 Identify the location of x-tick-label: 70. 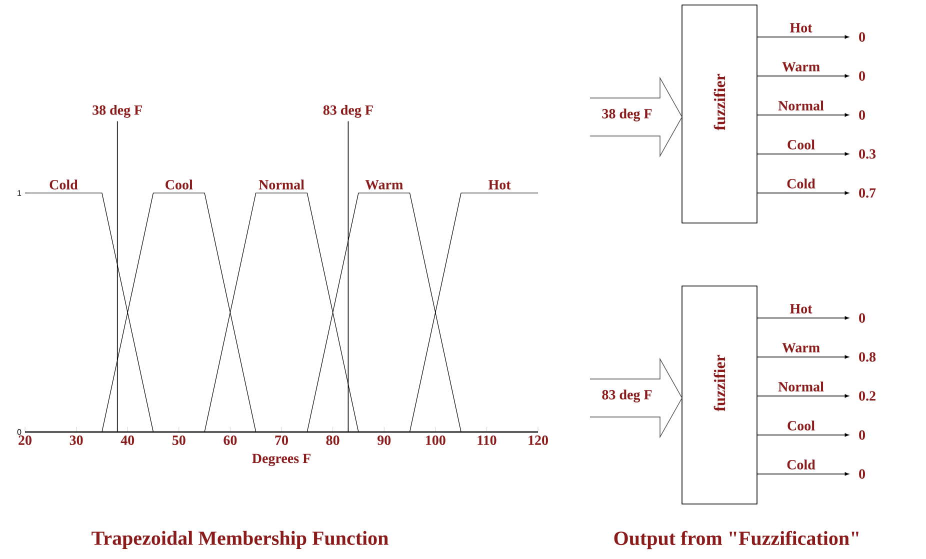
(281, 440).